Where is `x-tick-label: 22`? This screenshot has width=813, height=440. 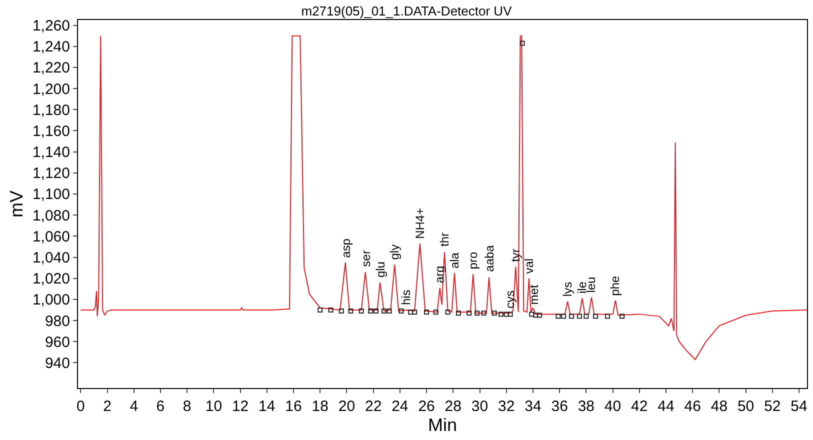 x-tick-label: 22 is located at coordinates (373, 406).